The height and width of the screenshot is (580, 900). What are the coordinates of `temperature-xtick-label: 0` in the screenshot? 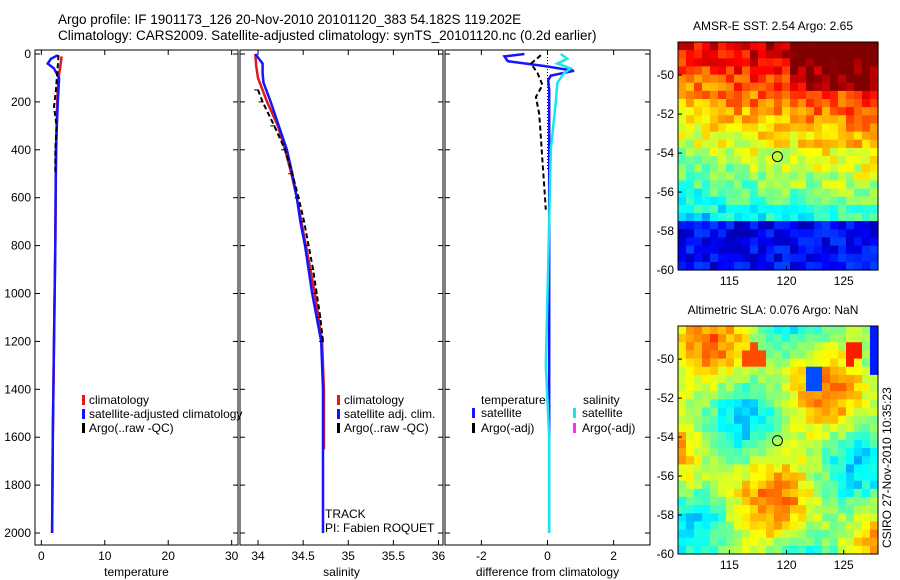 It's located at (41, 556).